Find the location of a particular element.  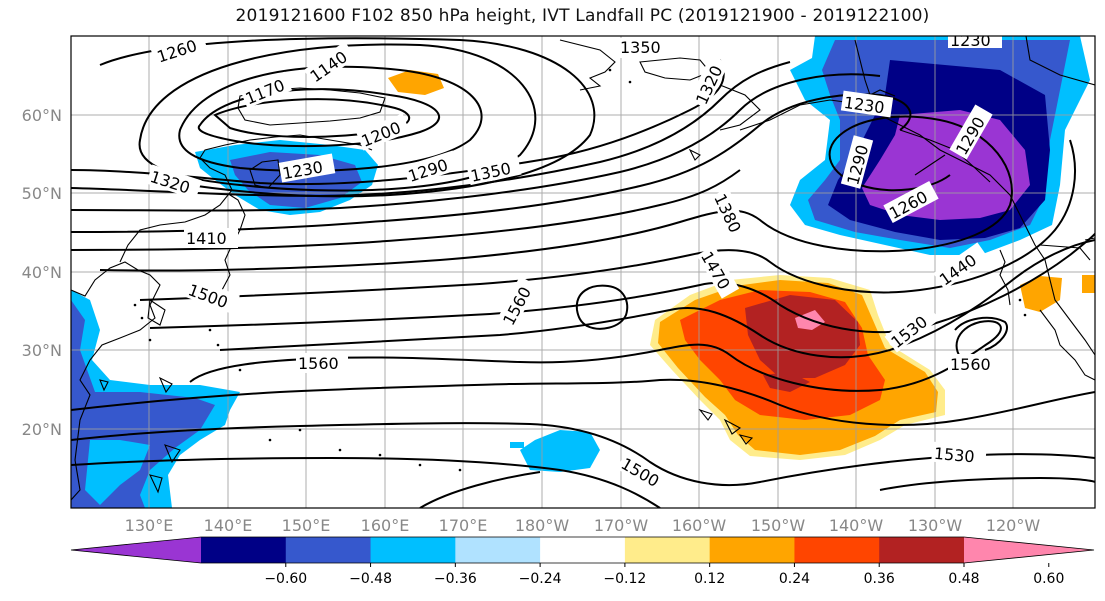

lat-tick-label: 50°N is located at coordinates (42, 193).